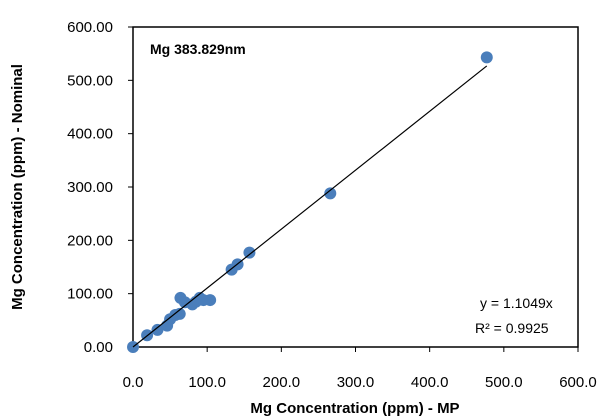  Describe the element at coordinates (133, 382) in the screenshot. I see `x-tick-label: 0.0` at that location.